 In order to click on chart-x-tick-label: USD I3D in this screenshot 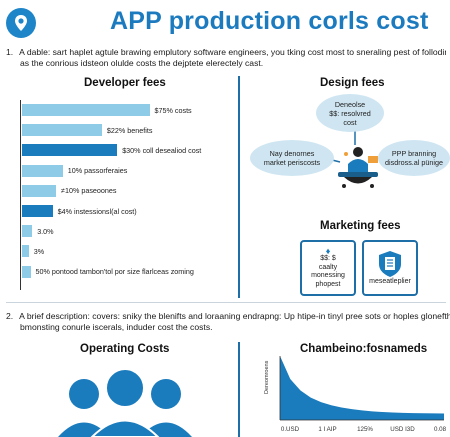, I will do `click(402, 429)`.